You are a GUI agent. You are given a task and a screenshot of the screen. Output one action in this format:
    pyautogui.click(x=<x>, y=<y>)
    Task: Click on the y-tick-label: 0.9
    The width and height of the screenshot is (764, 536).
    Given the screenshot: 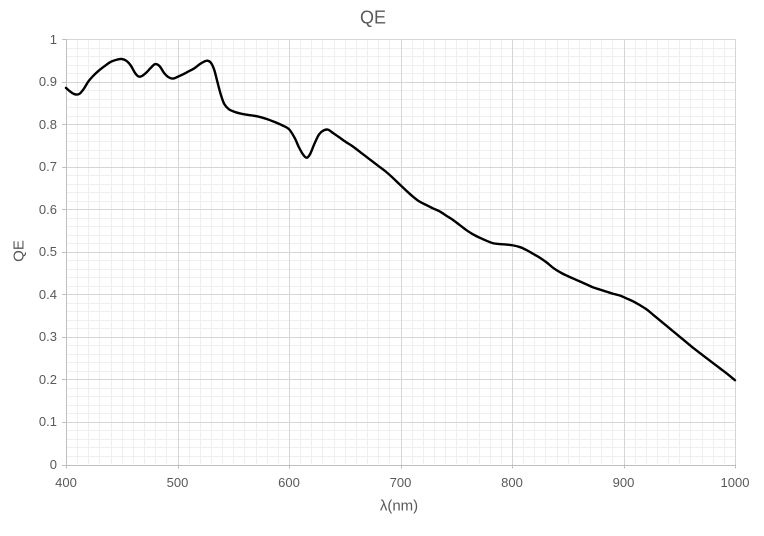 What is the action you would take?
    pyautogui.click(x=47, y=82)
    